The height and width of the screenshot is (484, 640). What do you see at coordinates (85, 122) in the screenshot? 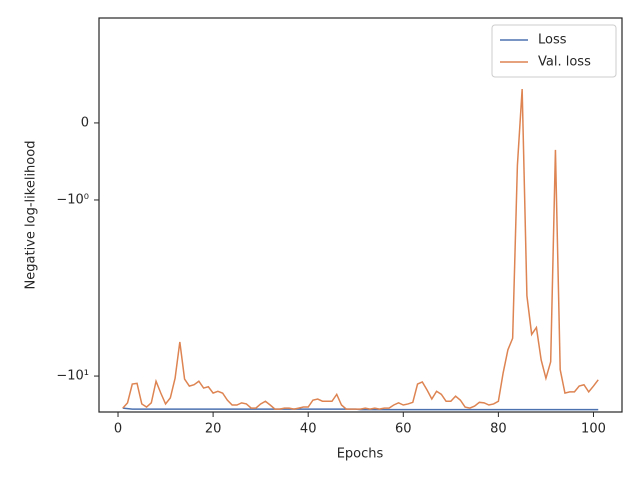
I see `y-tick-label: 0` at bounding box center [85, 122].